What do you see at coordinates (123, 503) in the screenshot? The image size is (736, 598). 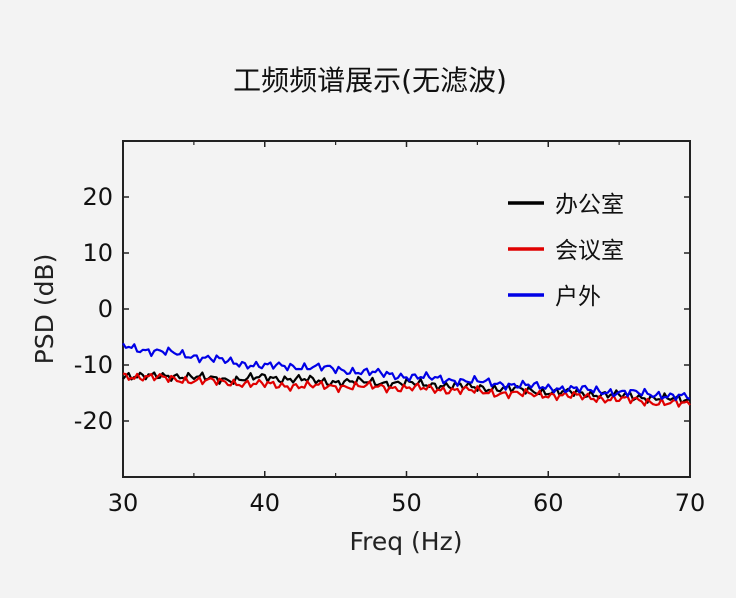 I see `x-tick-label: 30` at bounding box center [123, 503].